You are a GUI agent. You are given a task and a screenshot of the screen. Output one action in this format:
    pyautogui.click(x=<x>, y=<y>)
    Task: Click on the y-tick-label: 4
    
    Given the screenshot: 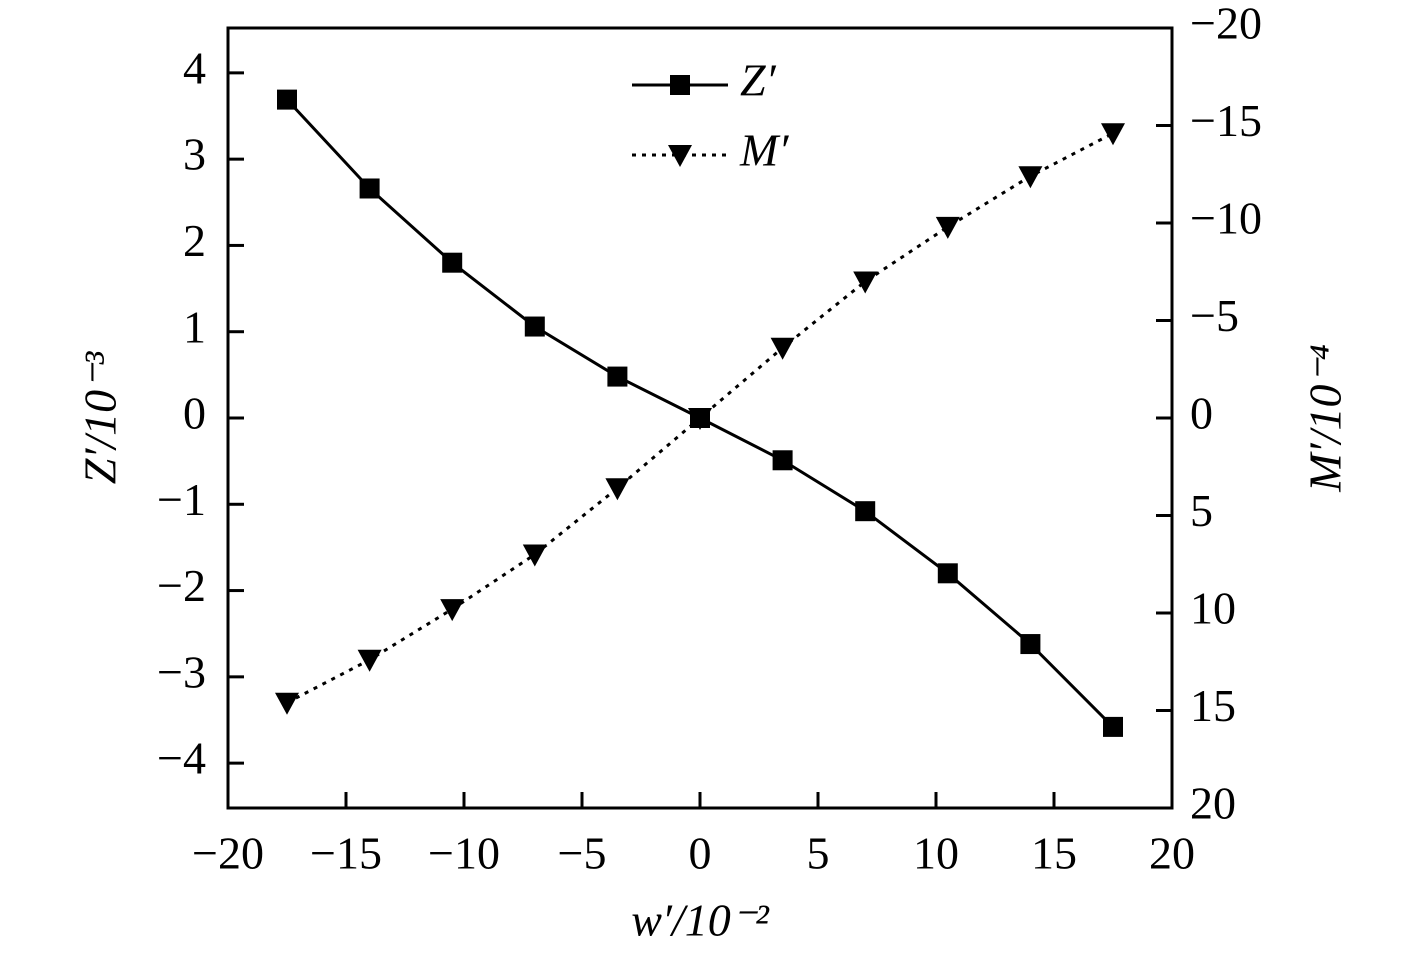 What is the action you would take?
    pyautogui.click(x=194, y=67)
    